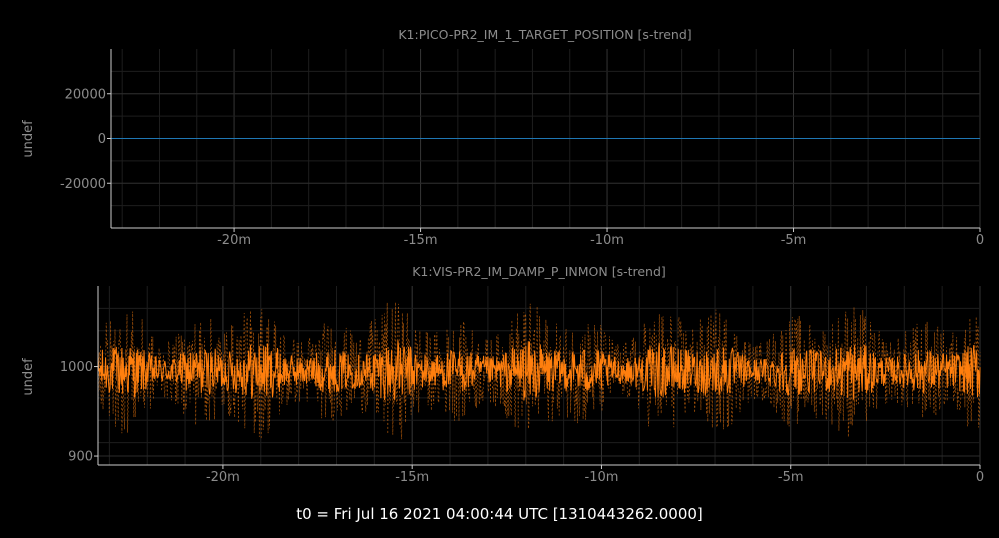 The width and height of the screenshot is (999, 538). I want to click on y-tick-label: -20000, so click(83, 184).